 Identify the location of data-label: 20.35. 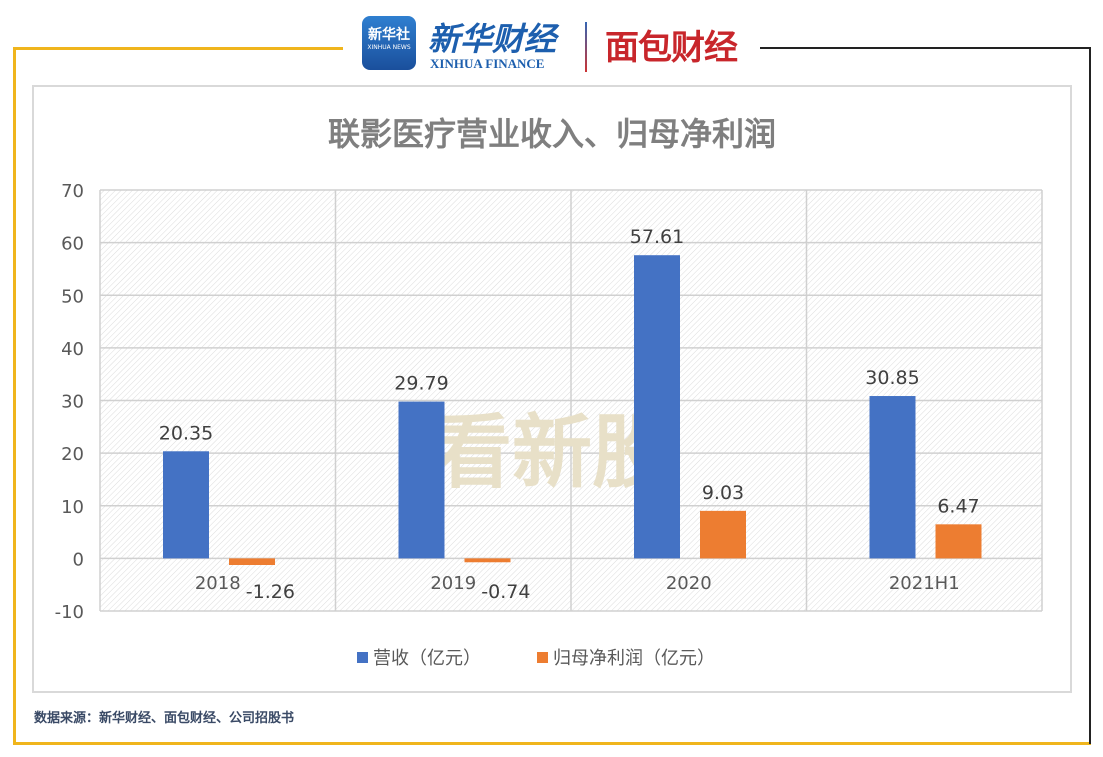
(186, 433).